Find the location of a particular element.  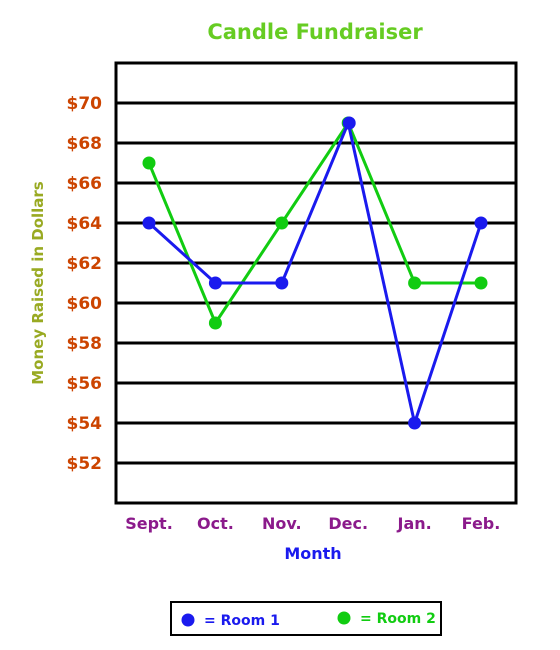

x-tick-label: Sept. is located at coordinates (149, 523).